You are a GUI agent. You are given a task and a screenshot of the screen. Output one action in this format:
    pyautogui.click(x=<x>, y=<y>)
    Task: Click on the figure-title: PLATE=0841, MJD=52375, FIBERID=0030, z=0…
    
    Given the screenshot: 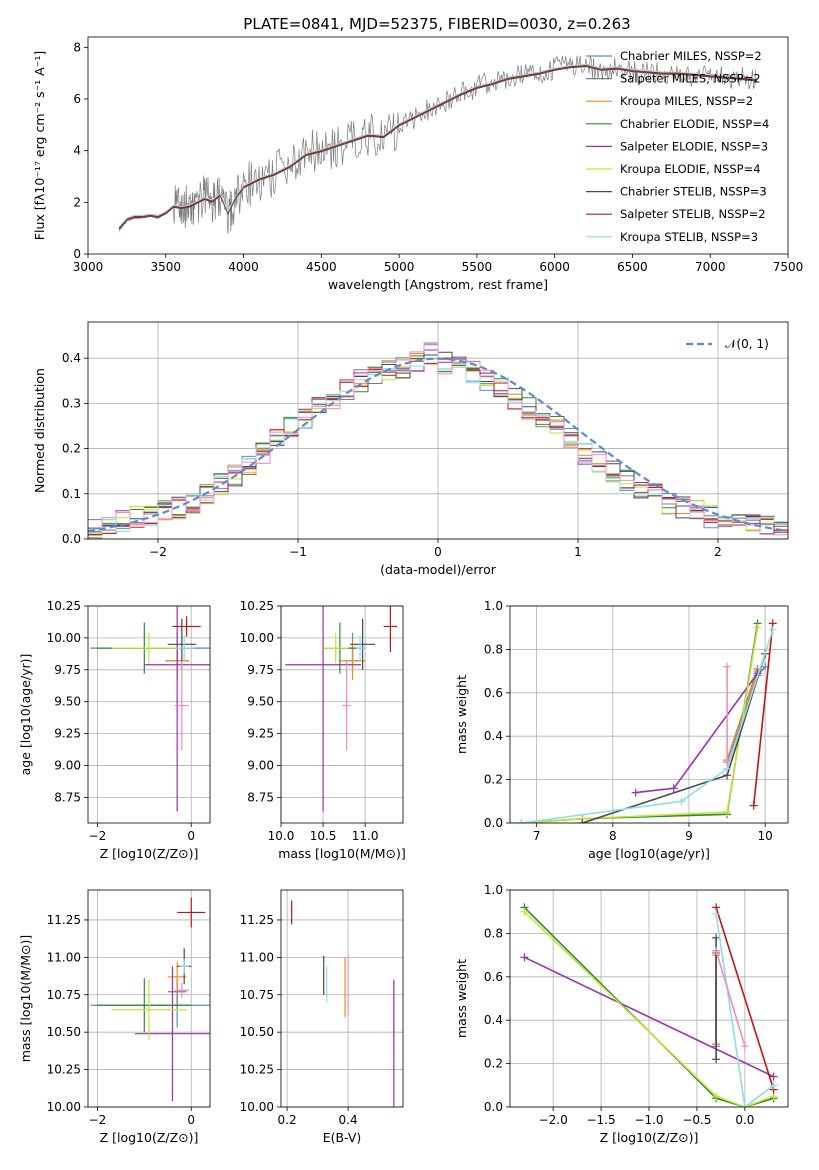 What is the action you would take?
    pyautogui.click(x=436, y=24)
    